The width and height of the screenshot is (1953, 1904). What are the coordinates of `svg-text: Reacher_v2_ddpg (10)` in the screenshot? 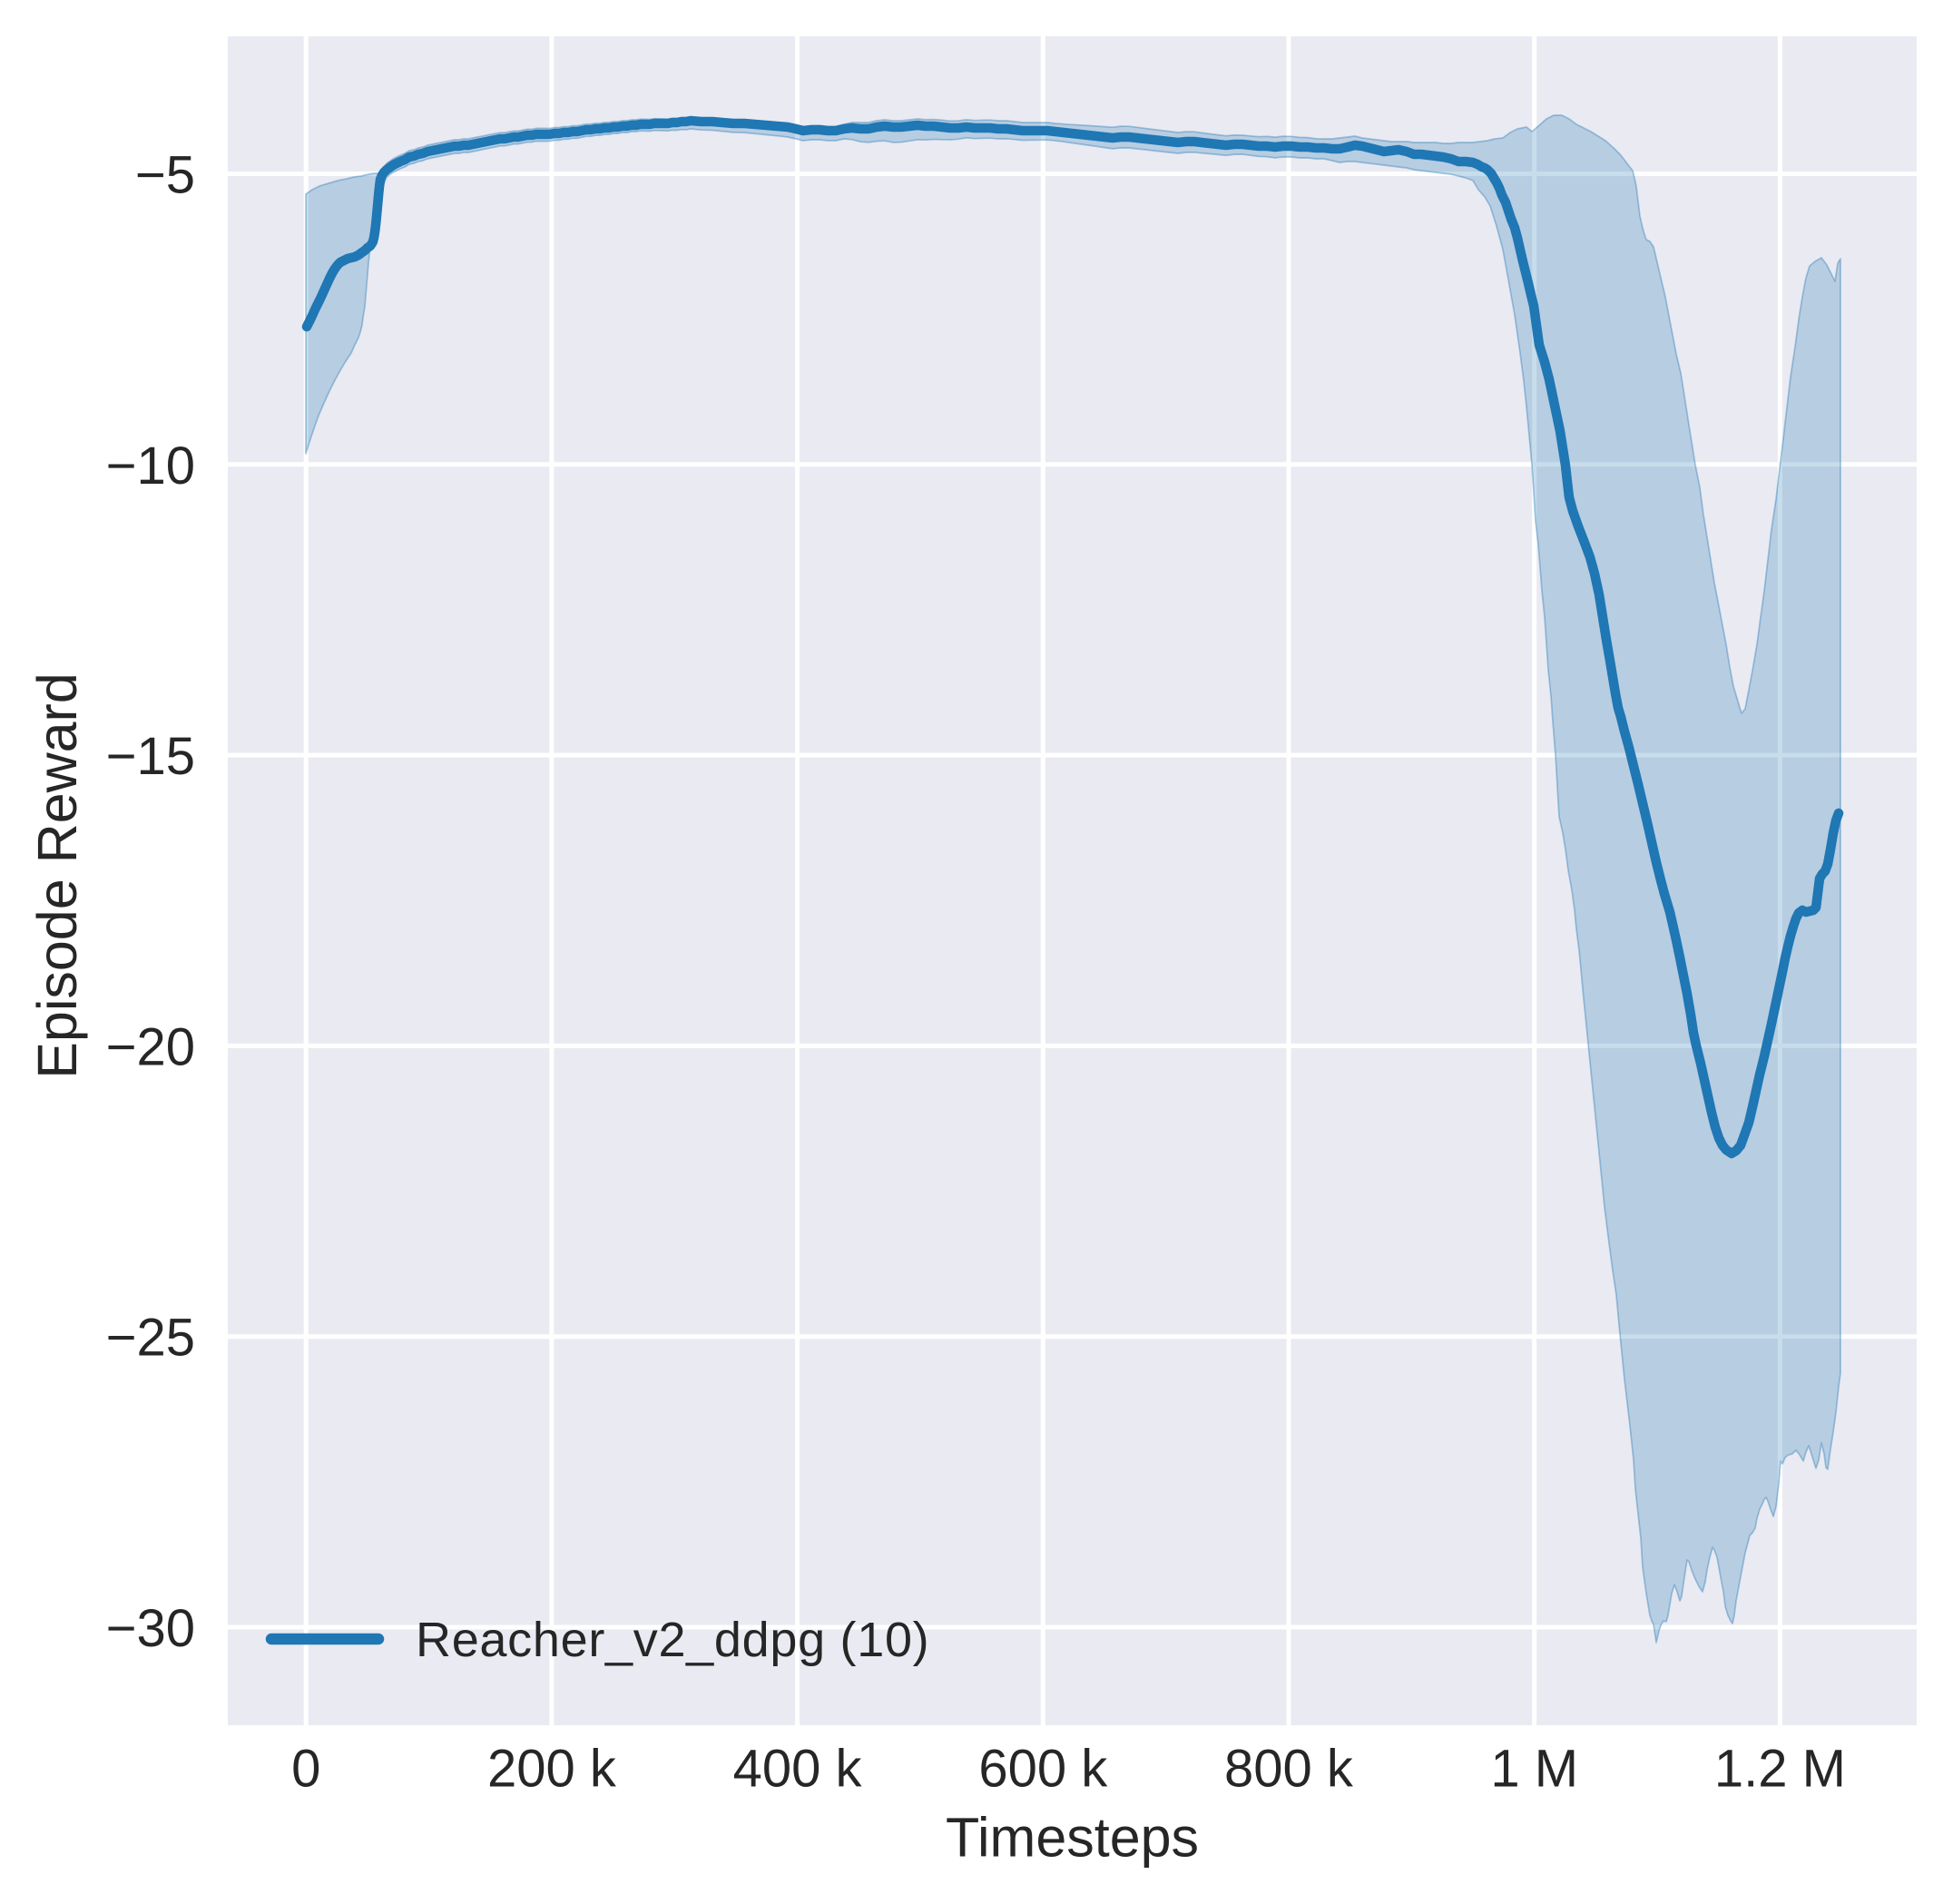 It's located at (673, 1640).